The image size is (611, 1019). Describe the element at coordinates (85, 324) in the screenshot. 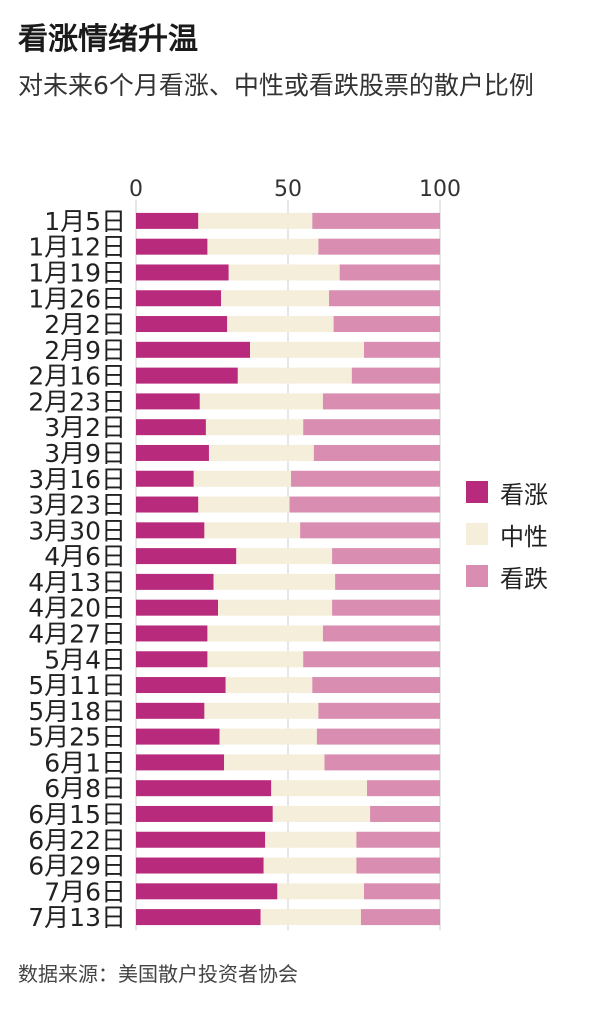

I see `y-tick-label: 2月2日` at that location.